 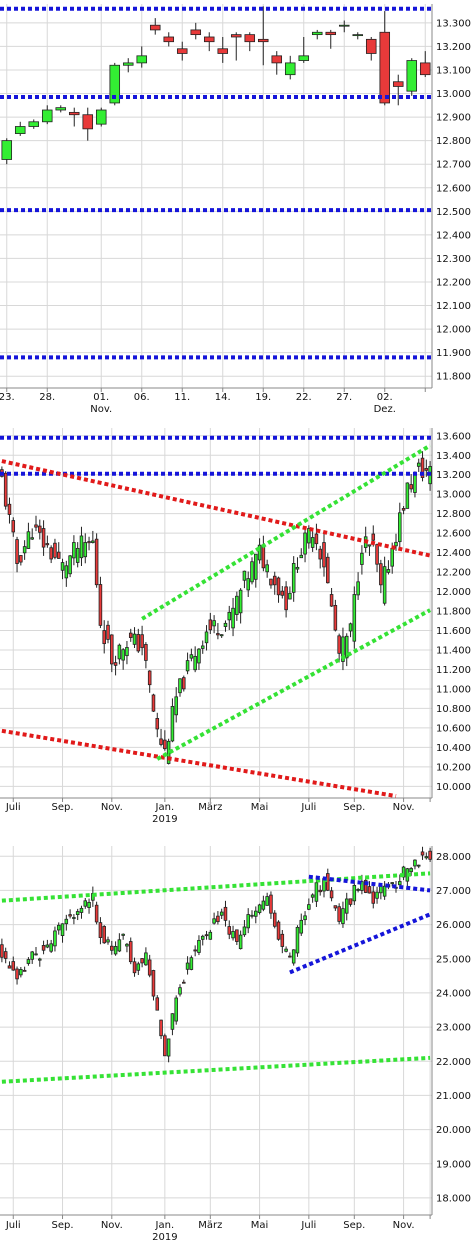 I want to click on x-tick-sublabel: 2019, so click(x=164, y=819).